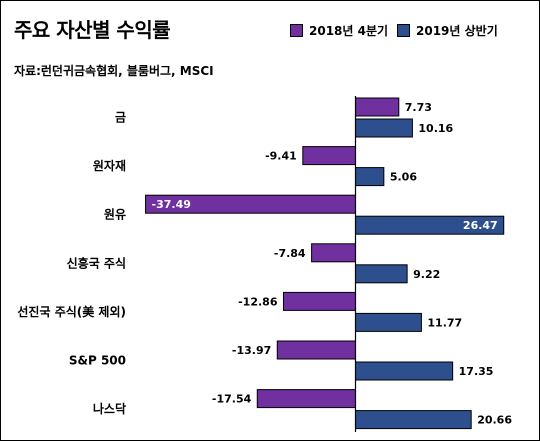 Image resolution: width=540 pixels, height=441 pixels. What do you see at coordinates (92, 30) in the screenshot?
I see `chart-title: 주요 자산별 수익률` at bounding box center [92, 30].